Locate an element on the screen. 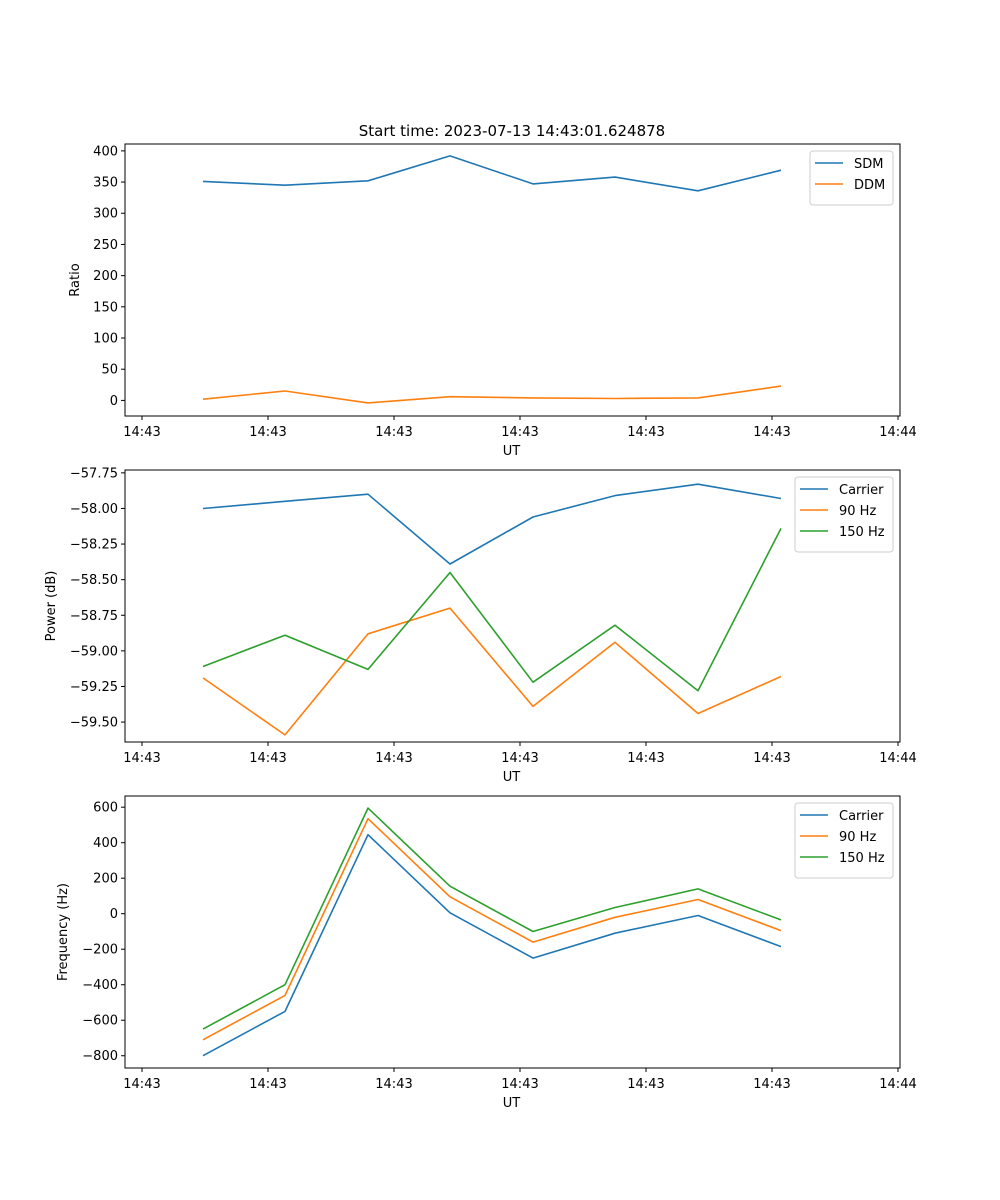 The width and height of the screenshot is (1000, 1200). y-tick-label: −600 is located at coordinates (100, 1021).